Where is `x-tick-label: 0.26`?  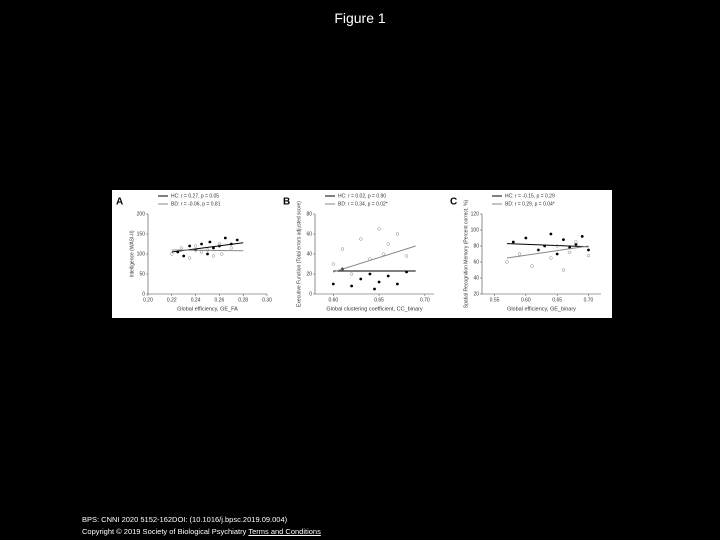
x-tick-label: 0.26 is located at coordinates (220, 300).